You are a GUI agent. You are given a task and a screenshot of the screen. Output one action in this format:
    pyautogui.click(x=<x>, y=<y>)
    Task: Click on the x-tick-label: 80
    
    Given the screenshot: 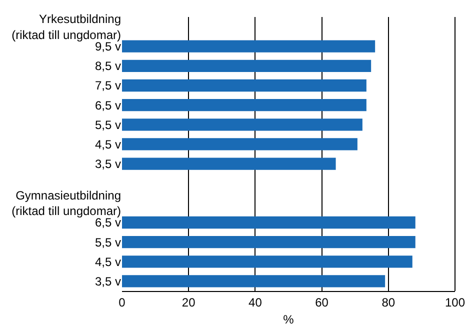 What is the action you would take?
    pyautogui.click(x=389, y=302)
    